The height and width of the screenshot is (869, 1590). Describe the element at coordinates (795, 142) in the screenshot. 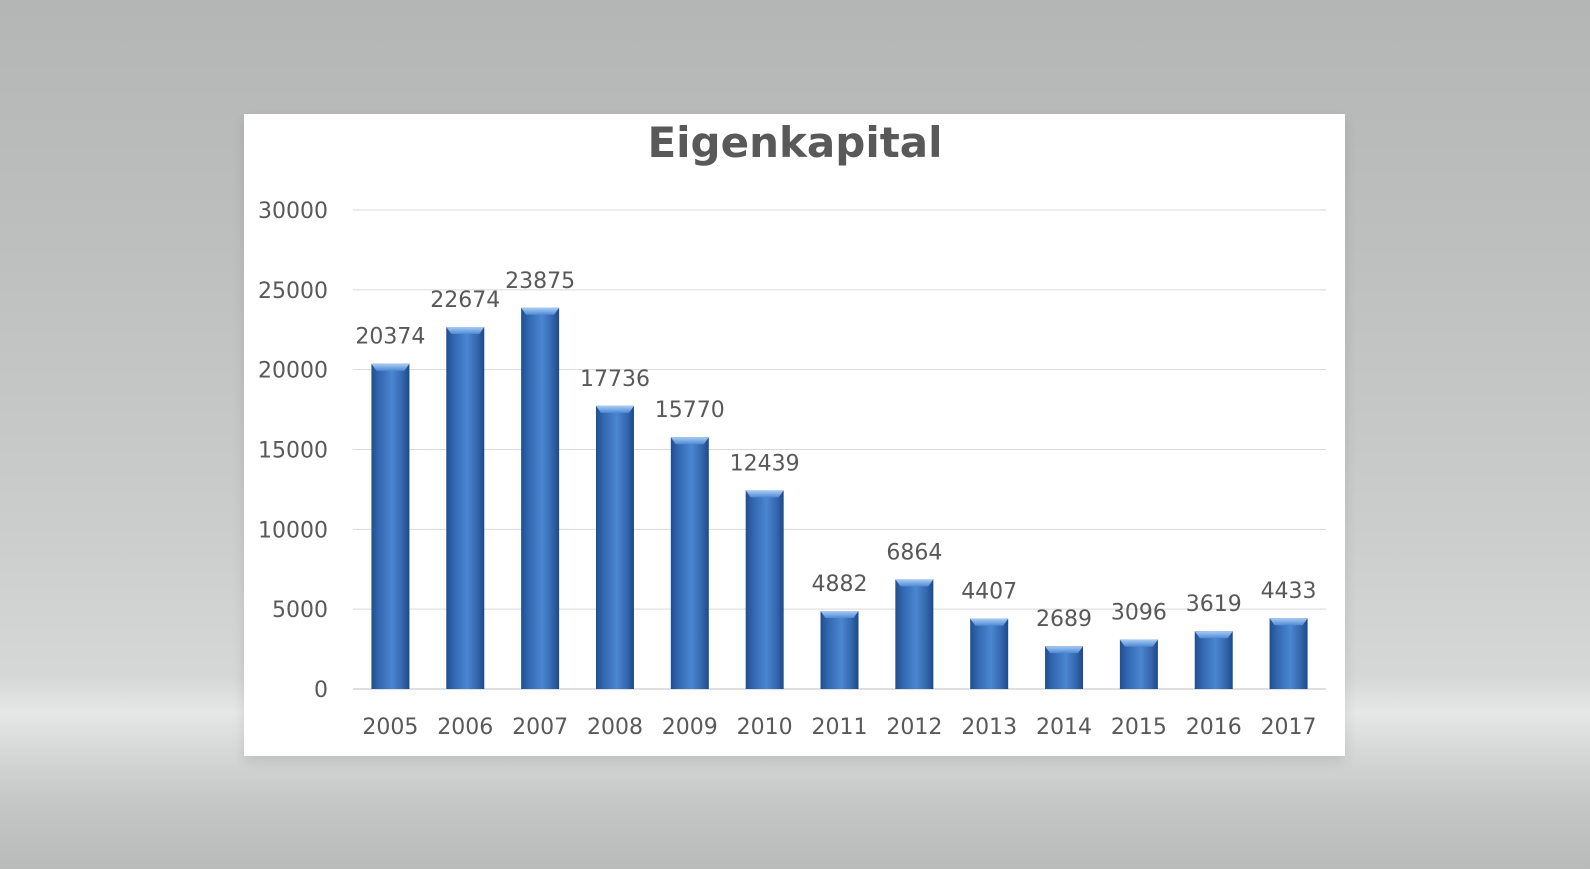

I see `chart-title: Eigenkapital` at that location.